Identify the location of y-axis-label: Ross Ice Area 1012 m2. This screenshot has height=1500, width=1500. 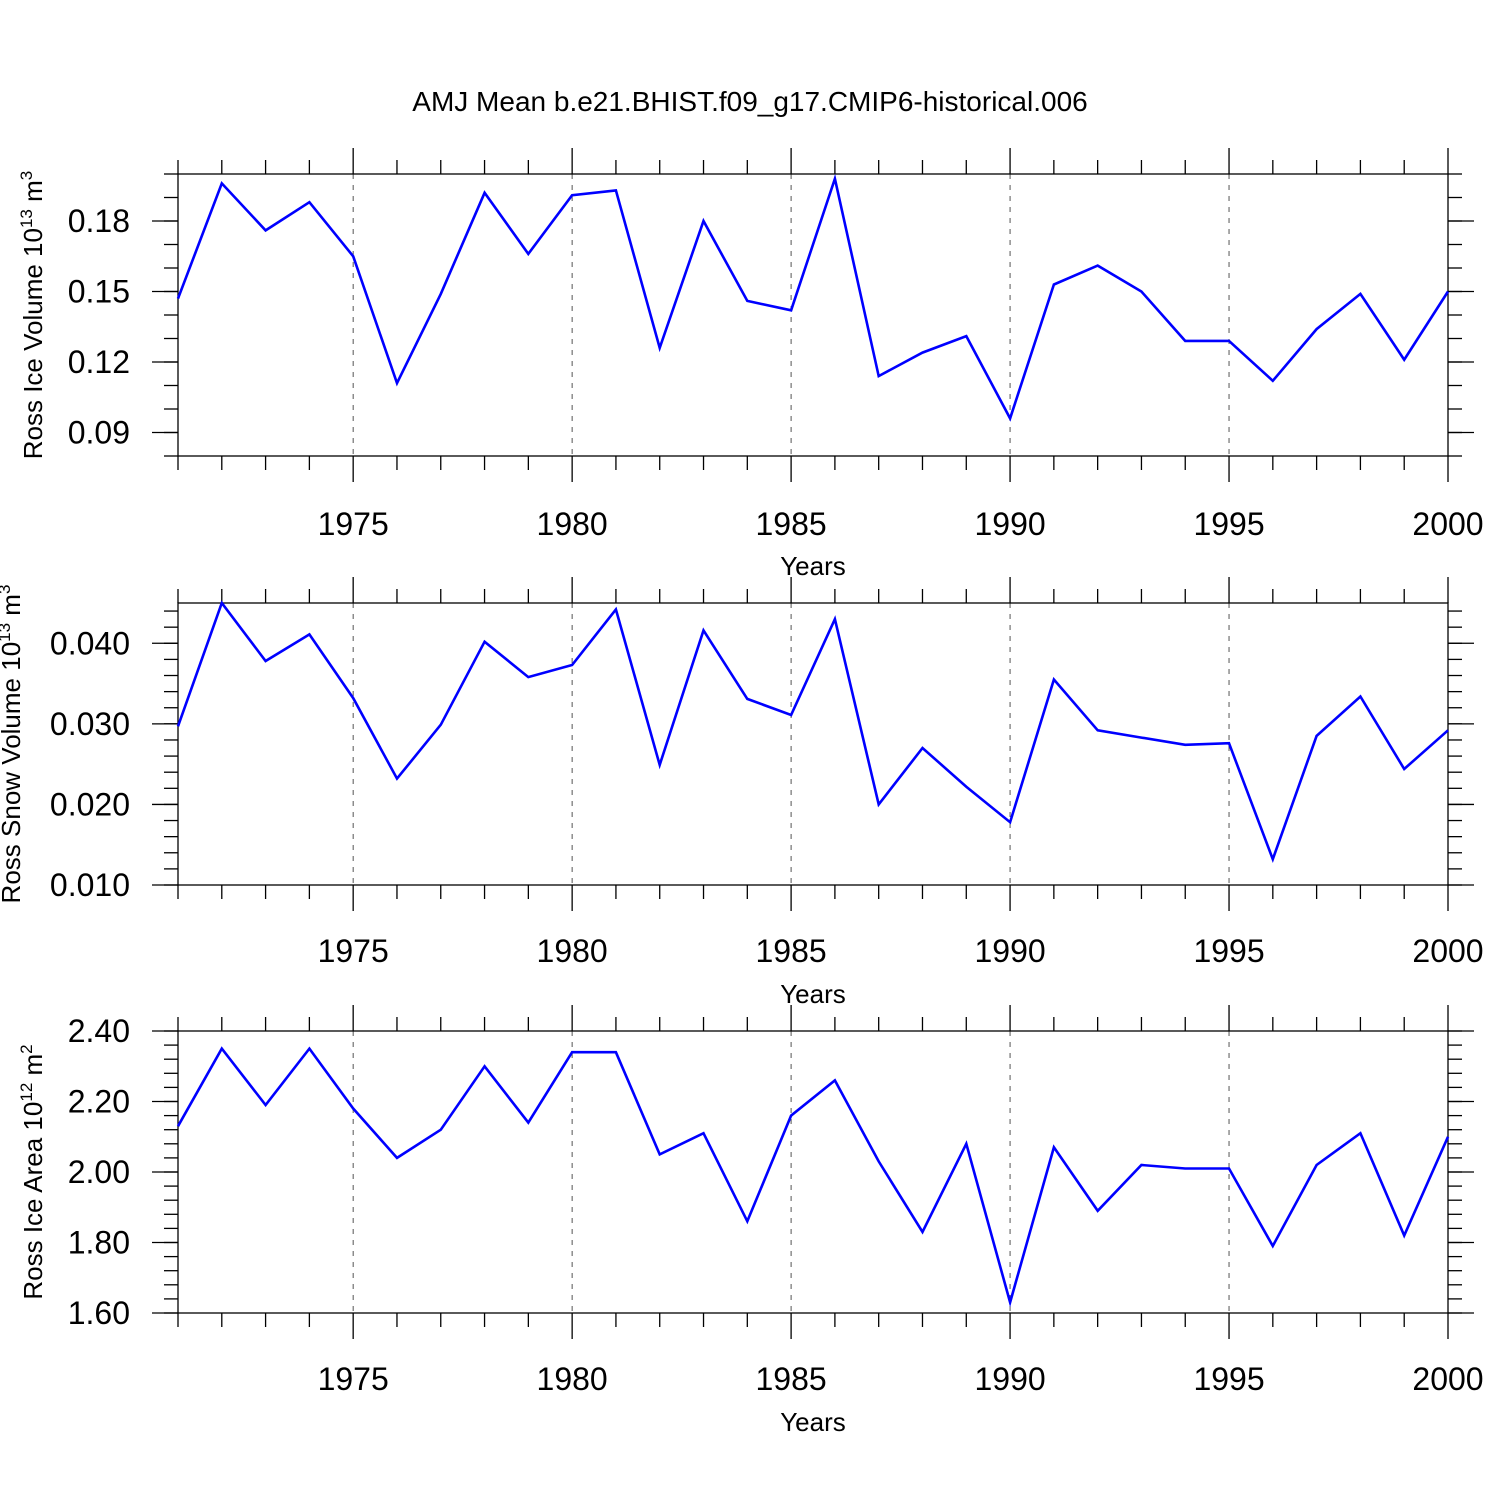
(32, 1171).